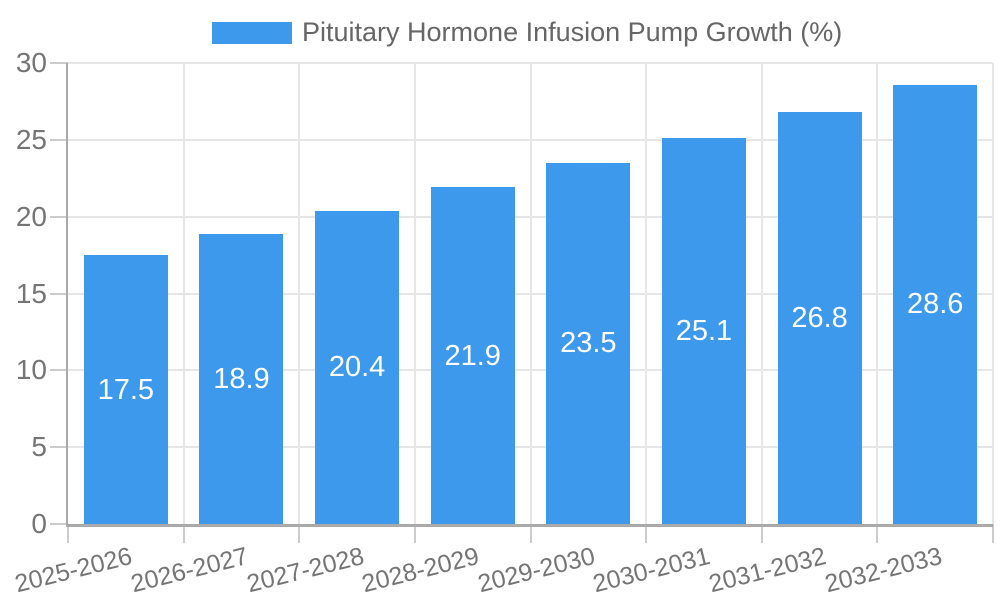  What do you see at coordinates (420, 570) in the screenshot?
I see `x-axis-tick-label: 2028-2029` at bounding box center [420, 570].